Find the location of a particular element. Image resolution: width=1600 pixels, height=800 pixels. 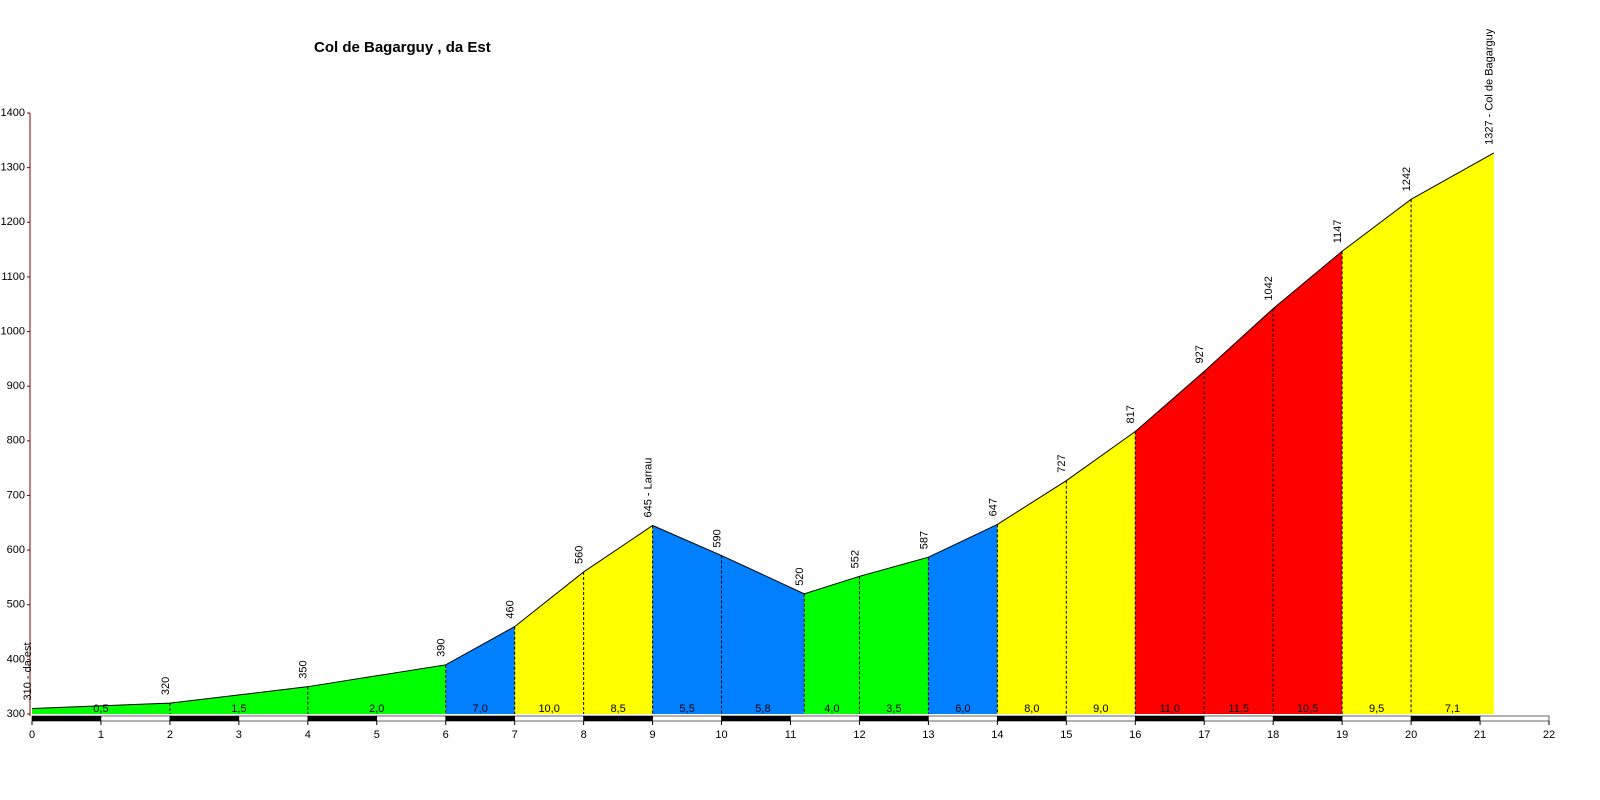

y-tick-label: 1400 is located at coordinates (13, 113).